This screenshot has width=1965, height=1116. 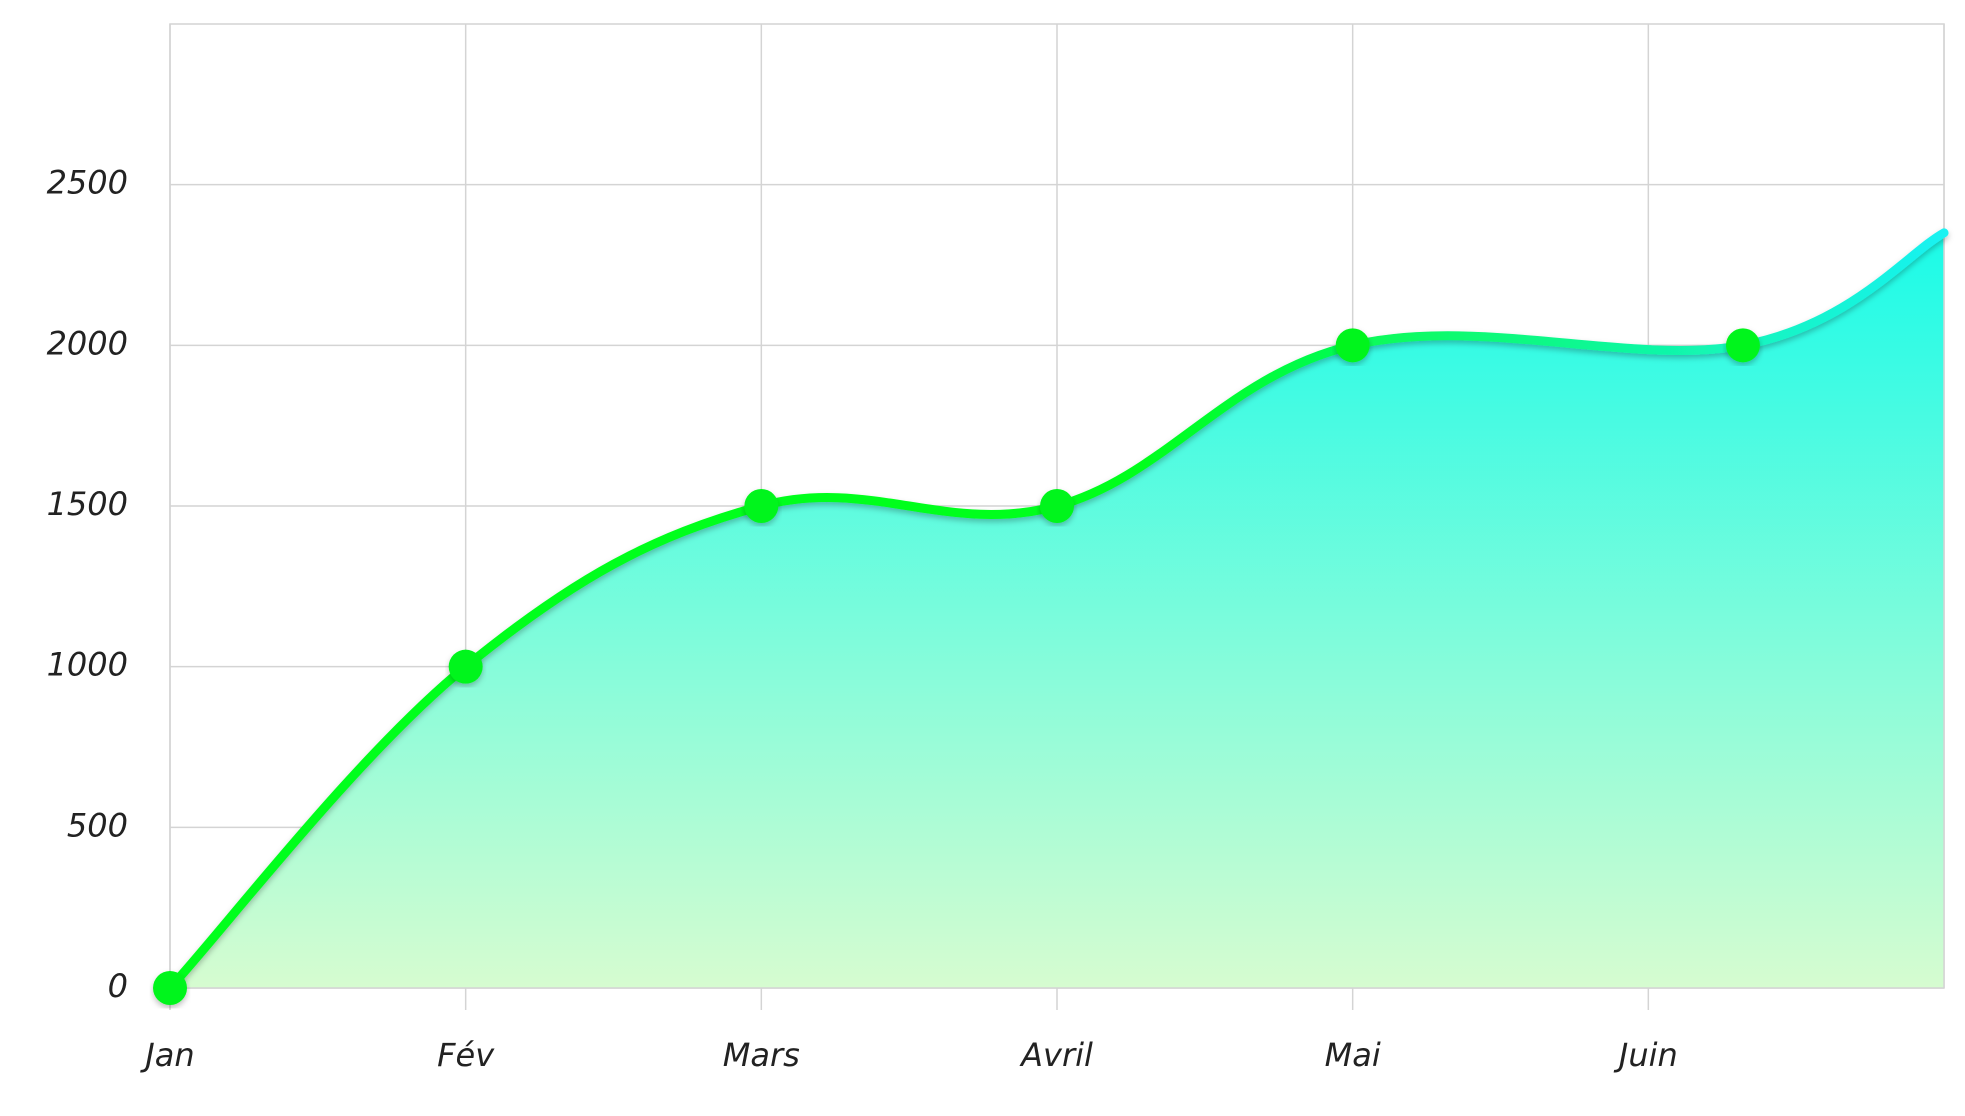 I want to click on y-axis-ticks: 0 500 1000 1500 2000 2500, so click(x=87, y=584).